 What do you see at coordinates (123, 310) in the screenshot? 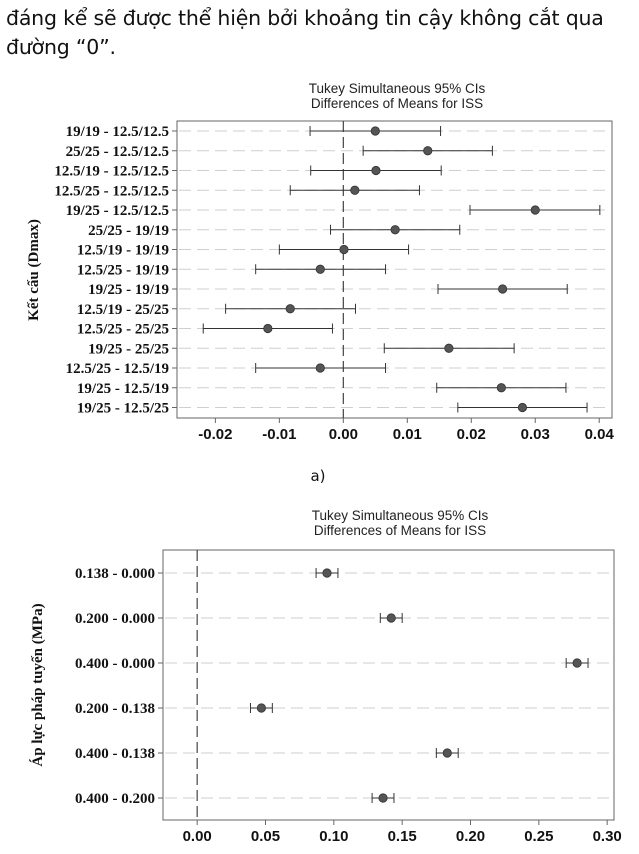
I see `chart1-category-label: 12.5/19 - 25/25` at bounding box center [123, 310].